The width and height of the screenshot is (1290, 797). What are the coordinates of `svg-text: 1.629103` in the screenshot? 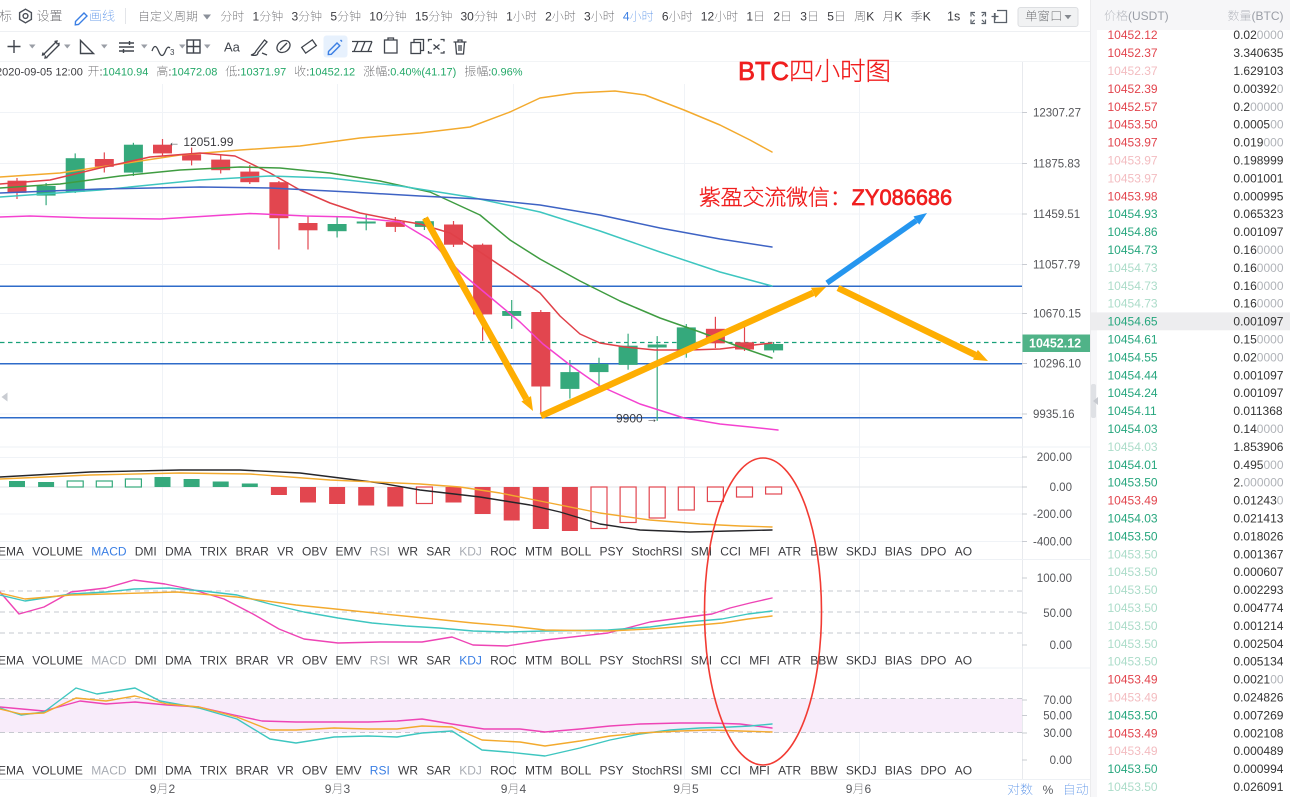 It's located at (1258, 71).